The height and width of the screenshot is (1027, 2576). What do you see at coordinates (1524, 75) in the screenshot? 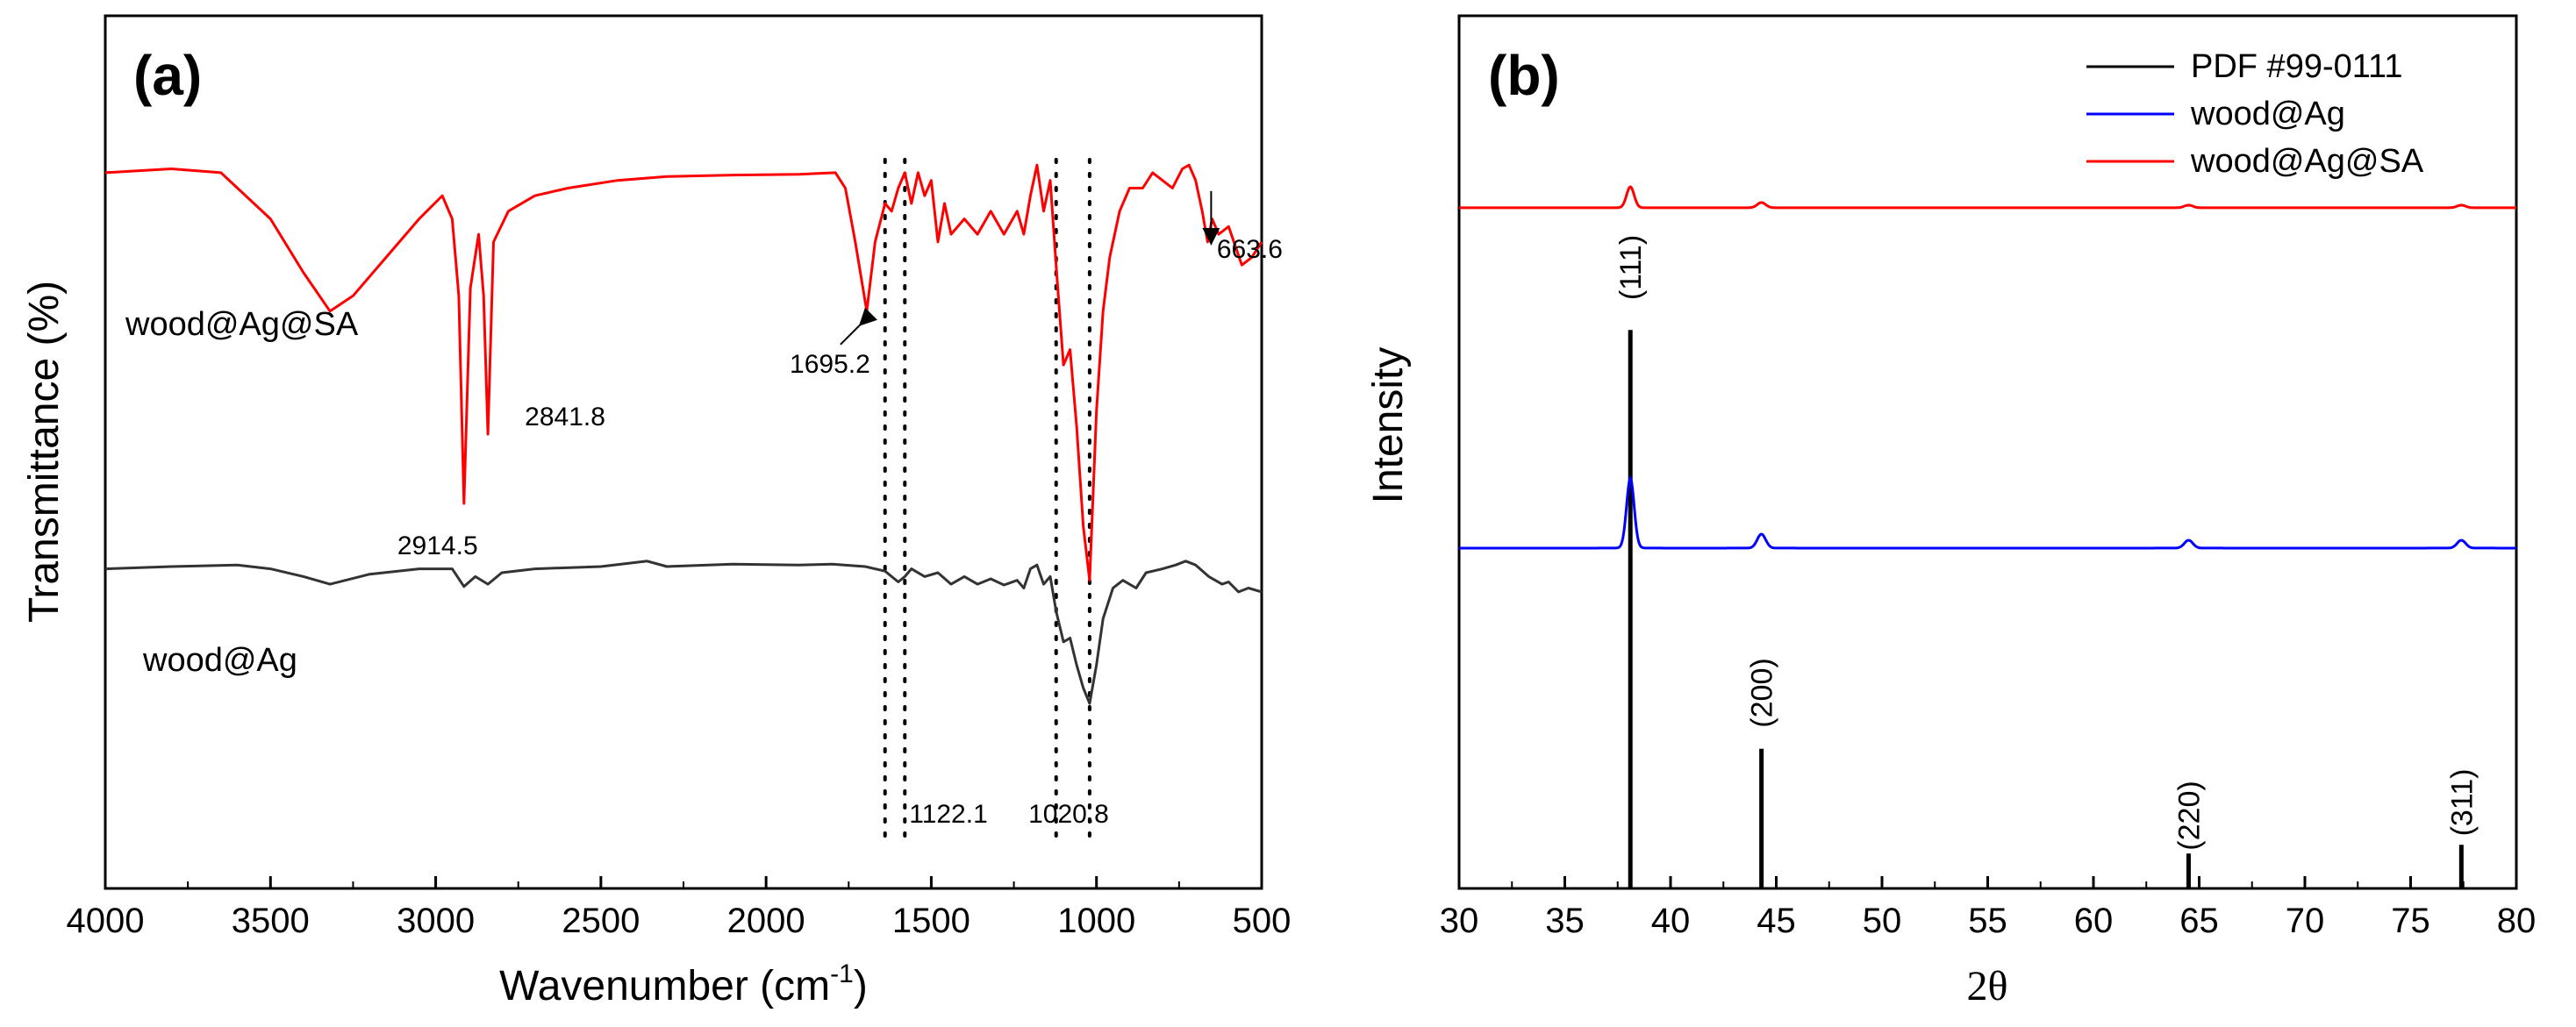
I see `panel-b-label: (b)` at bounding box center [1524, 75].